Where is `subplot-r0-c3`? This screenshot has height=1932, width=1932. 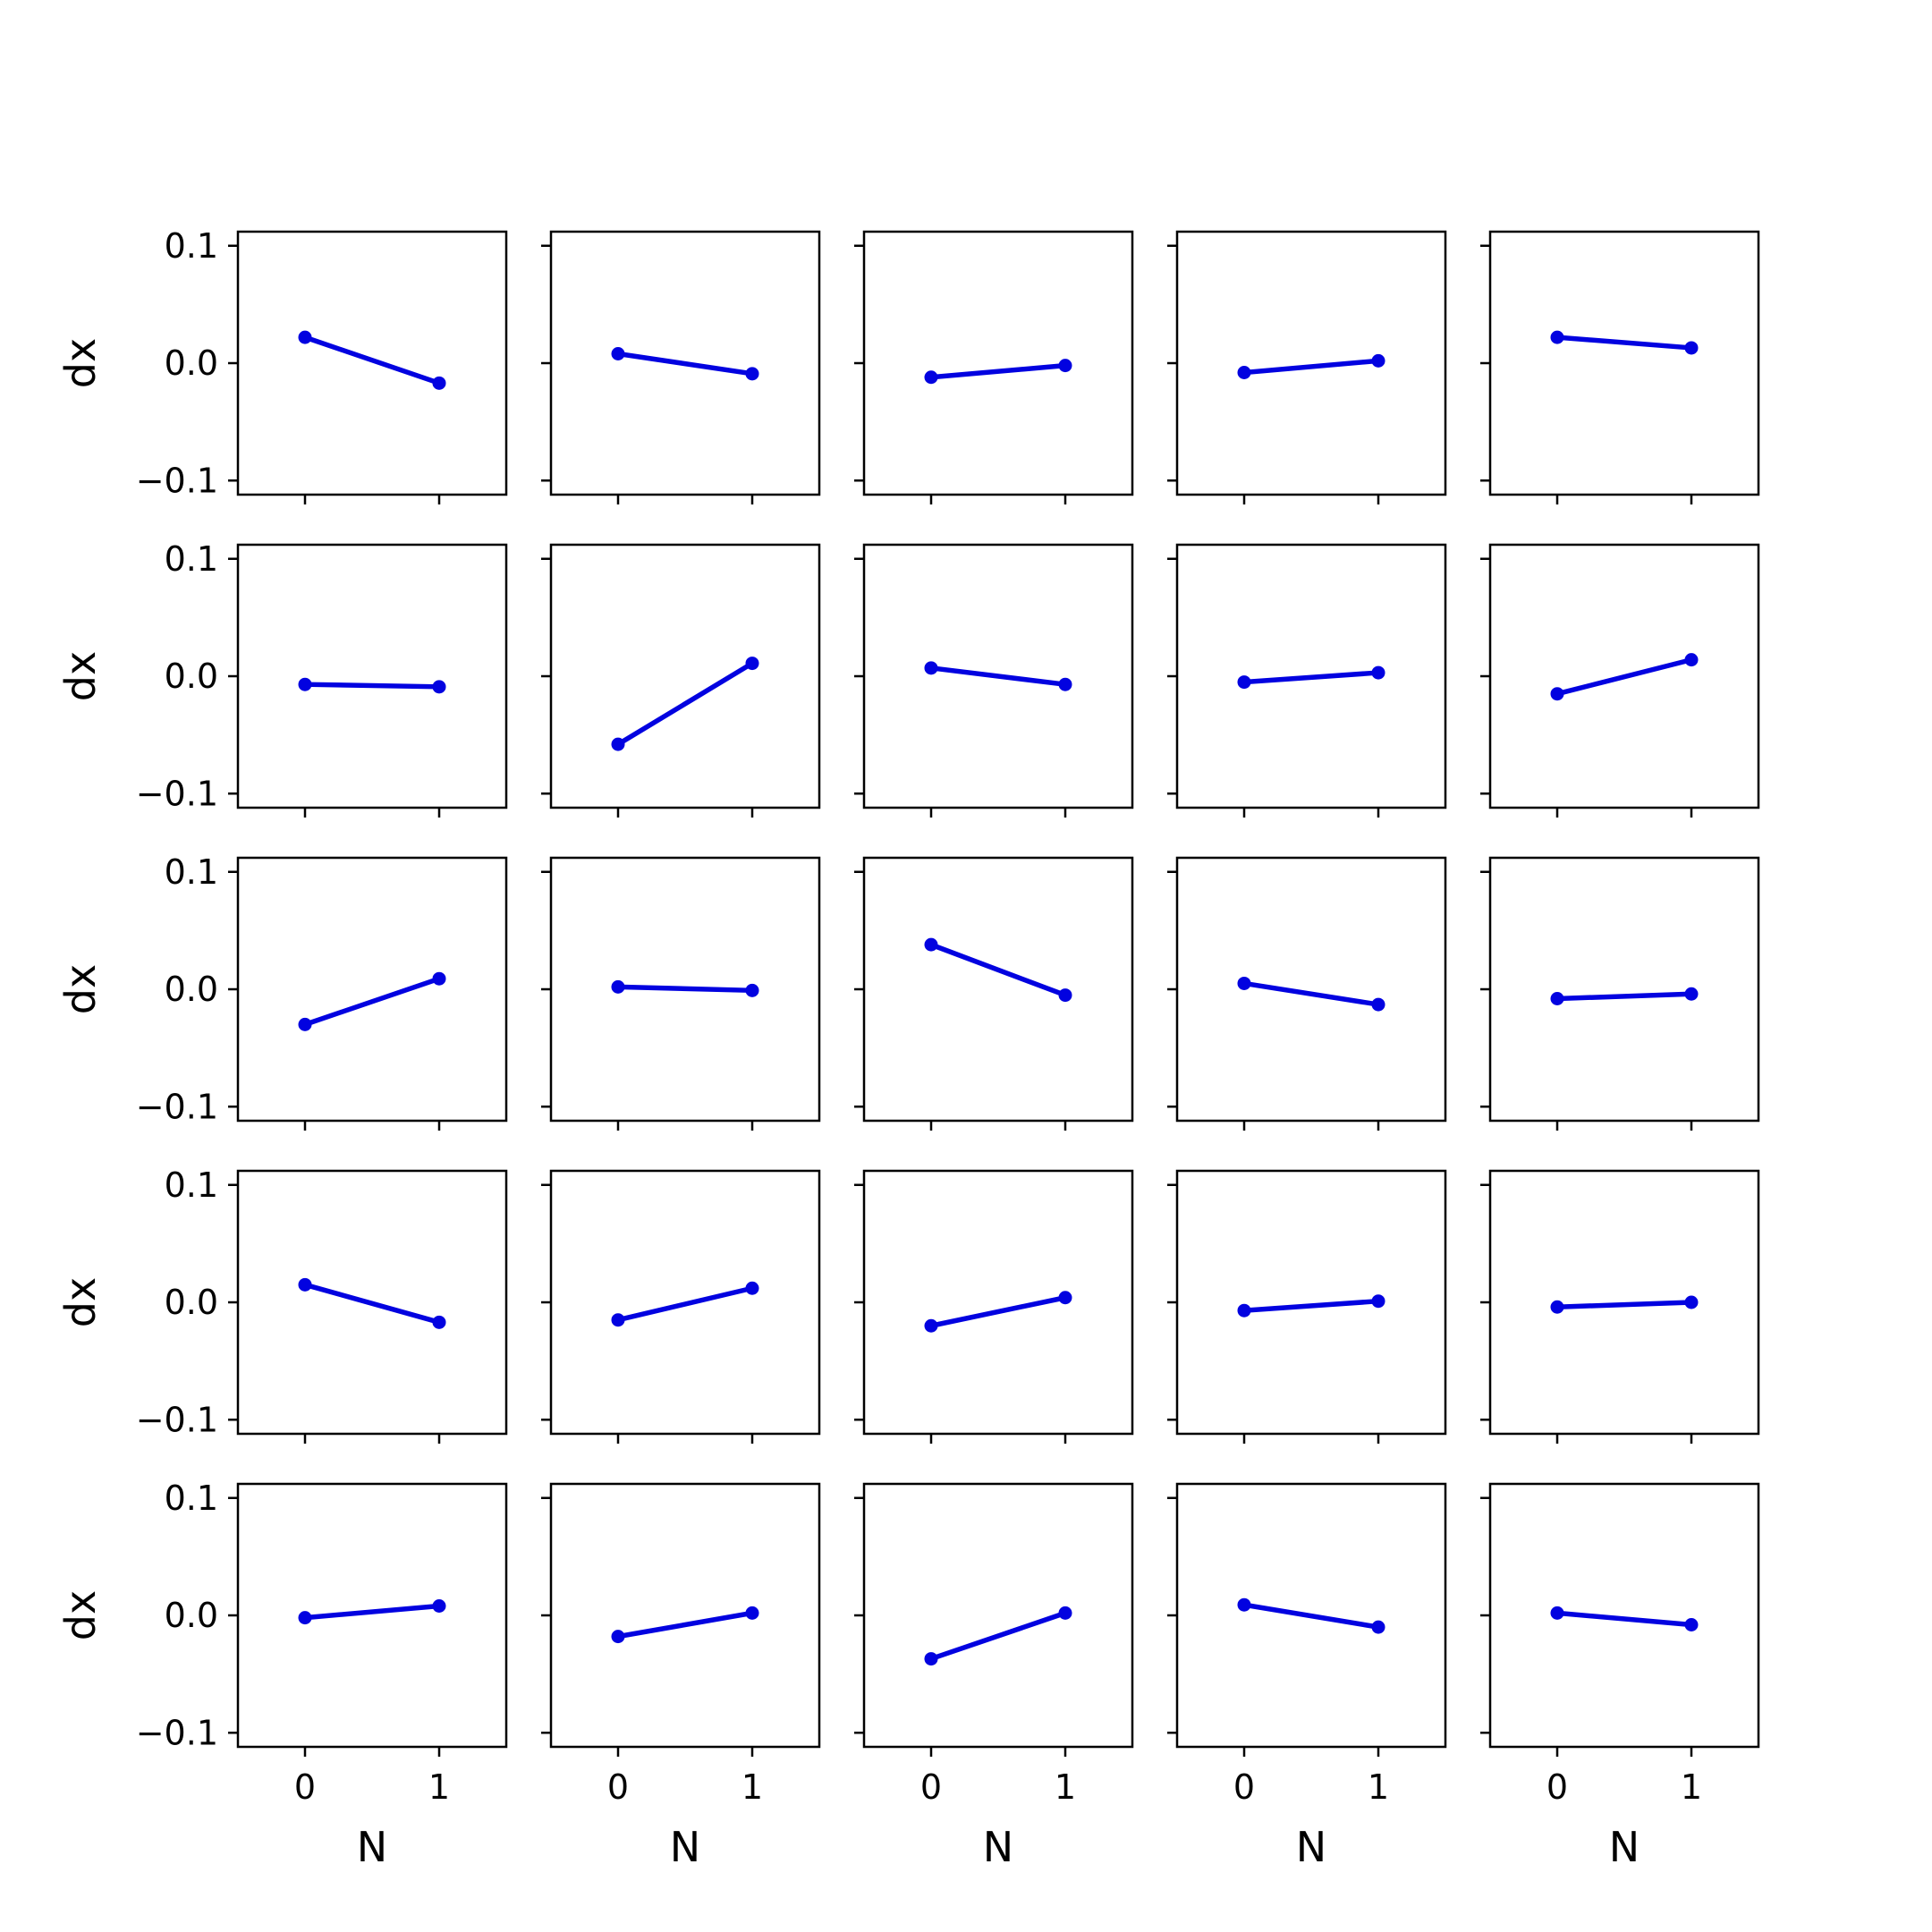 subplot-r0-c3 is located at coordinates (1307, 367).